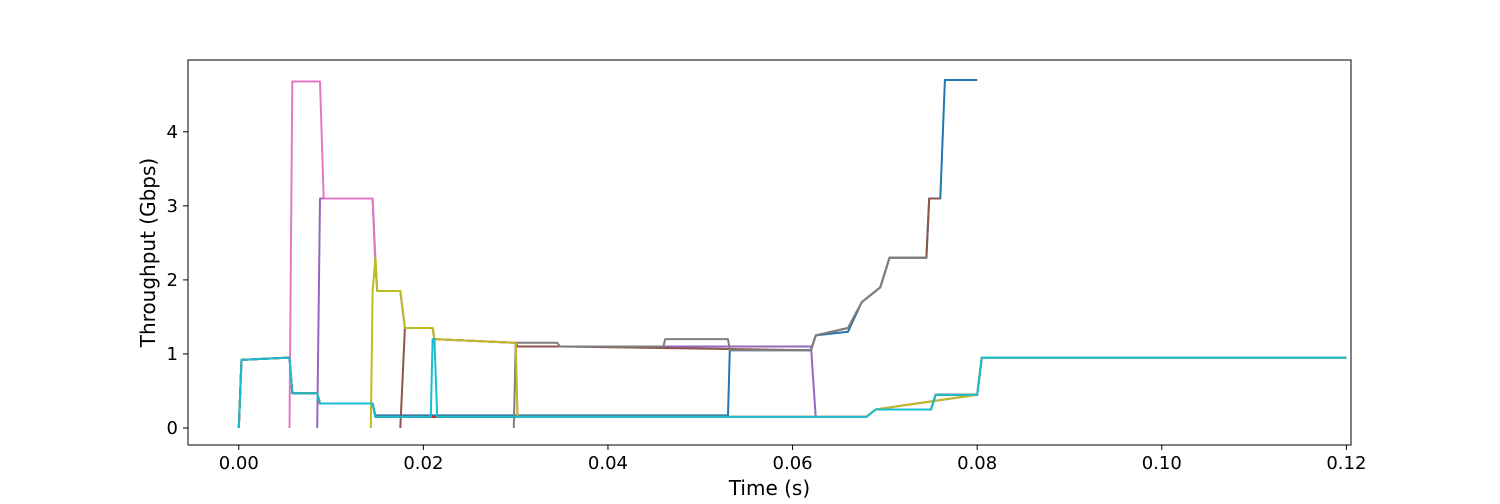  I want to click on x-tick-label: 0.00, so click(239, 463).